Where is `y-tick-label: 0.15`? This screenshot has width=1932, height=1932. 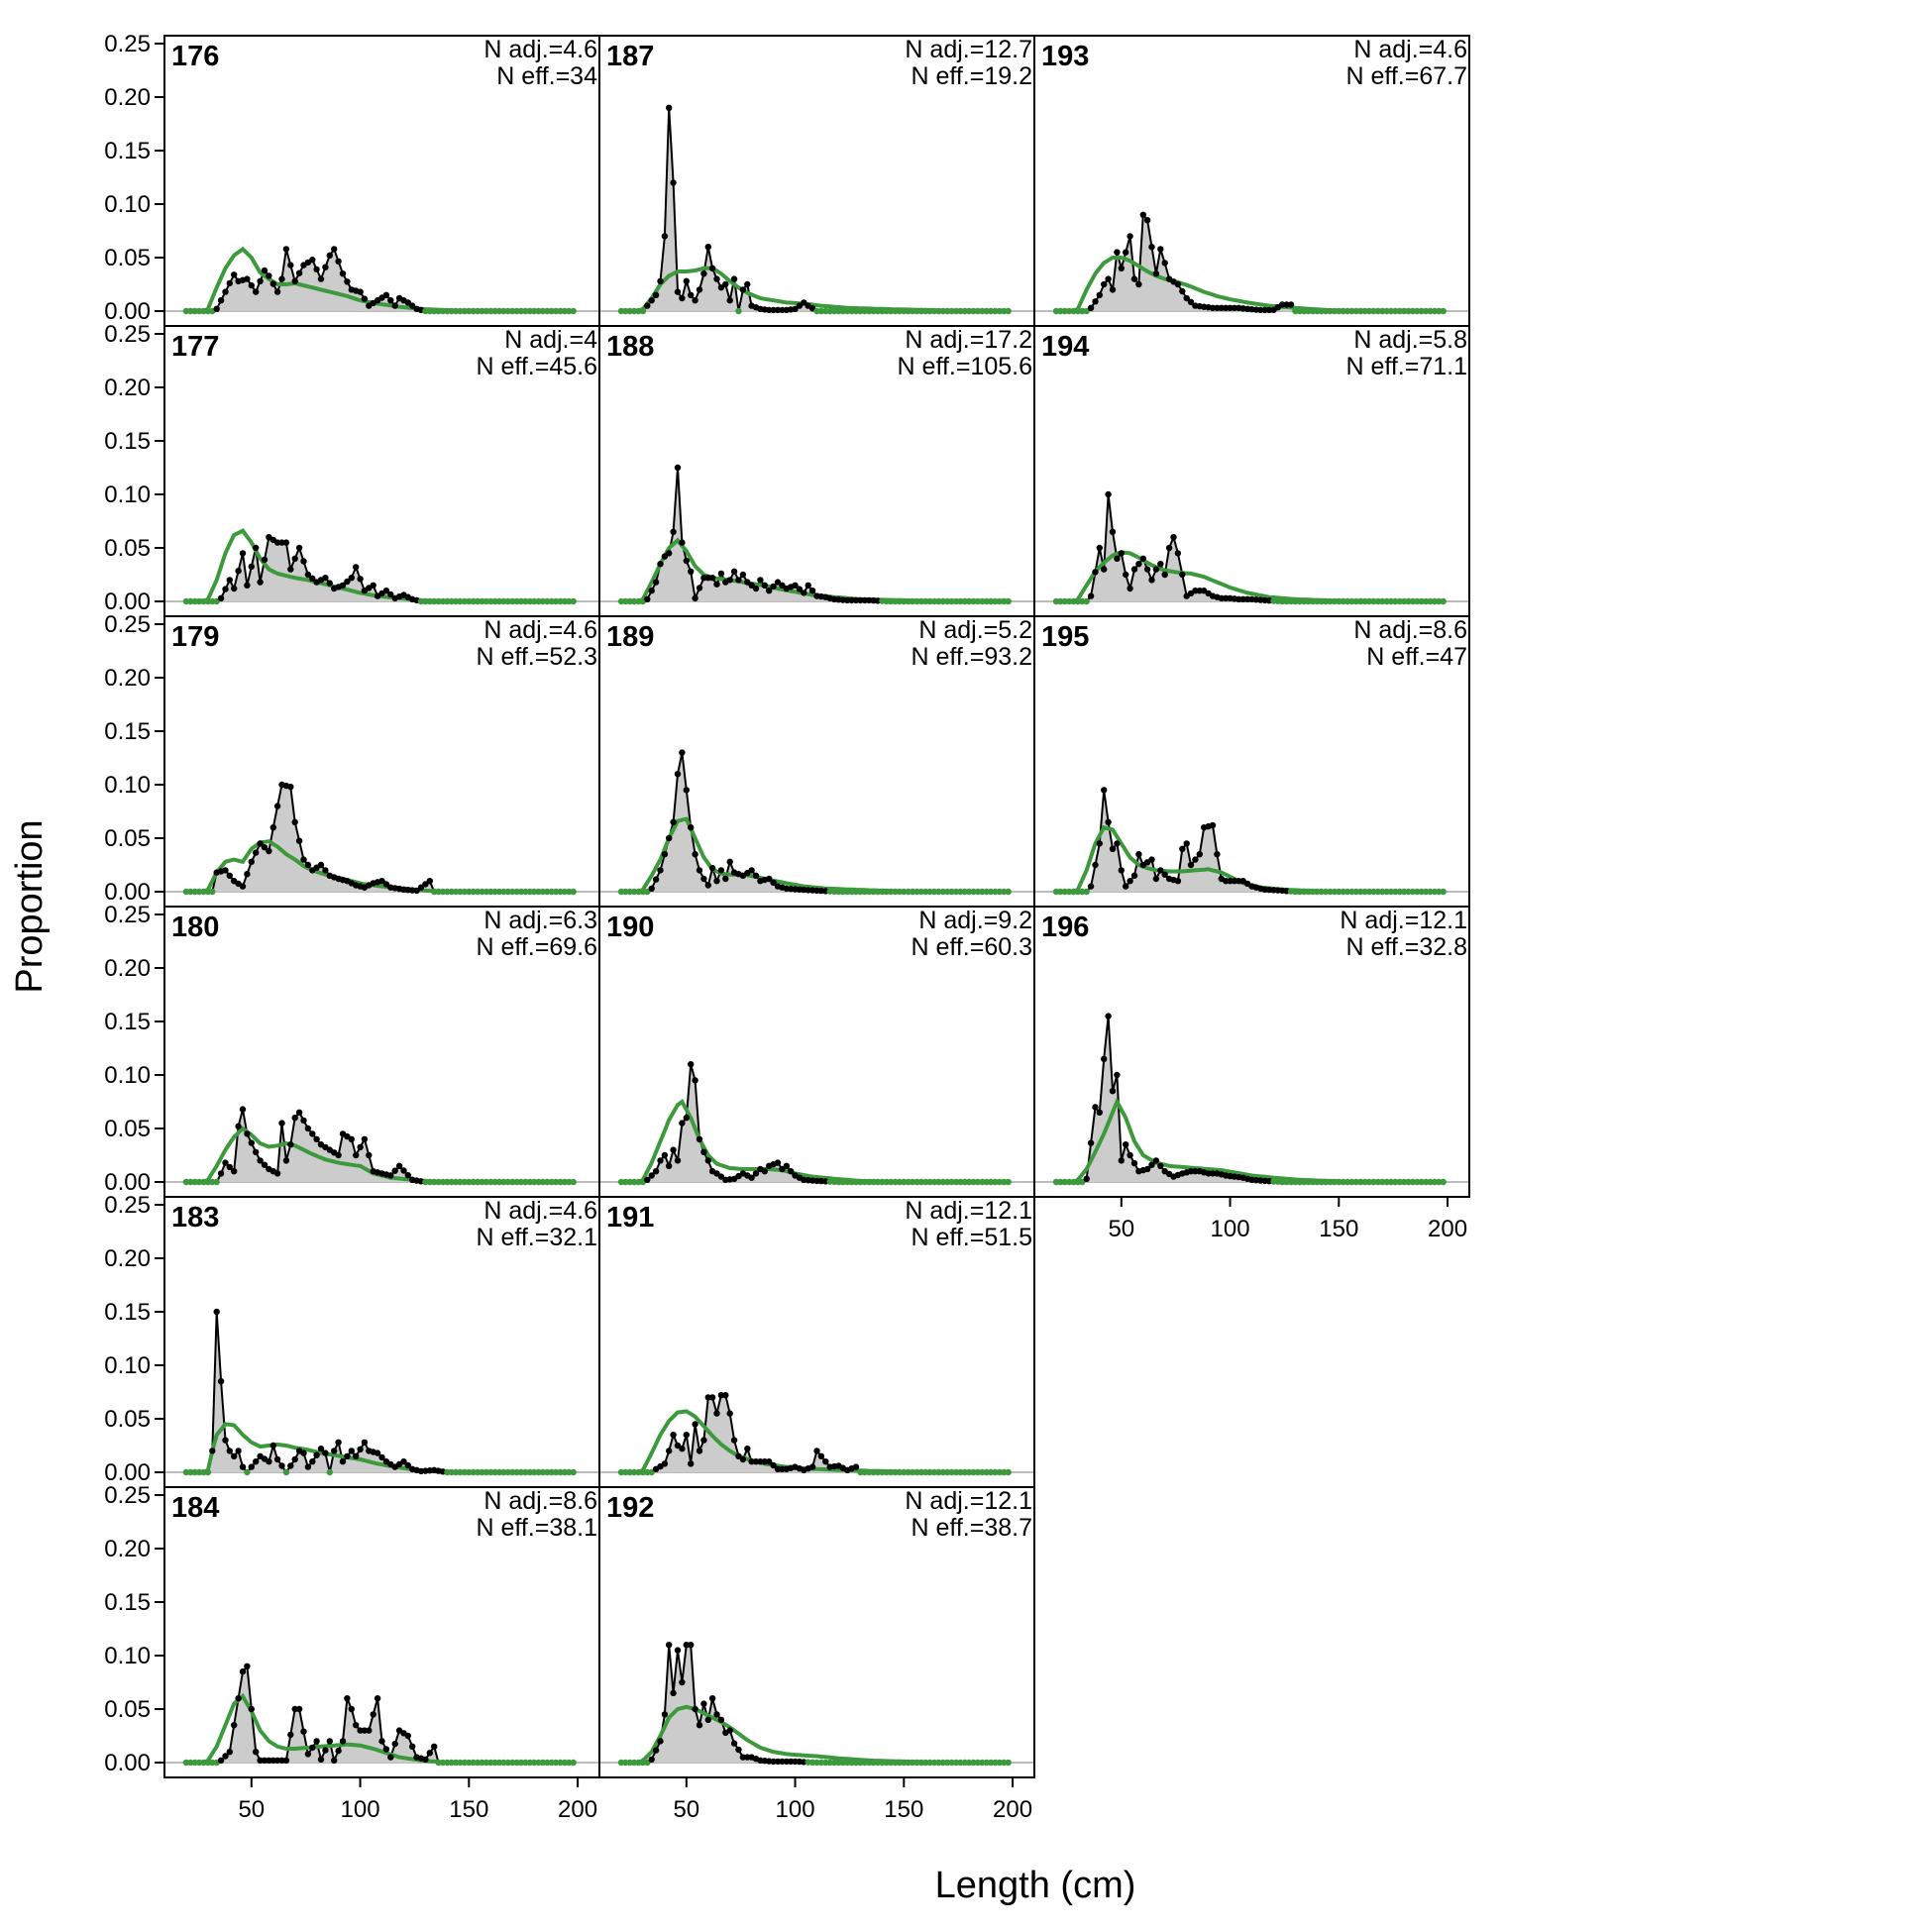
y-tick-label: 0.15 is located at coordinates (128, 442).